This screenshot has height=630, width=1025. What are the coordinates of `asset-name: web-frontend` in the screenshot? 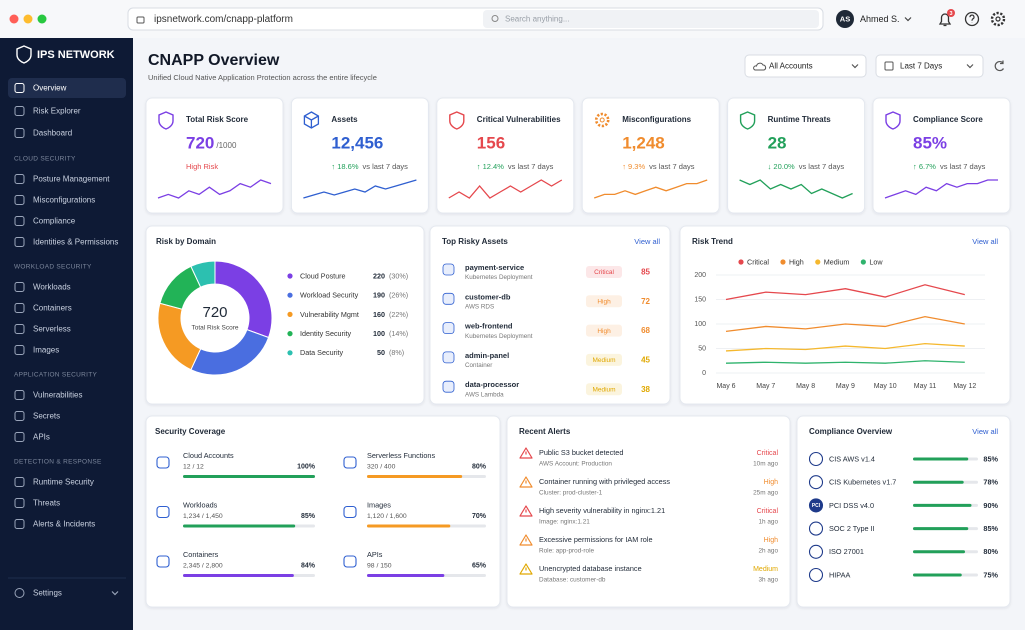 It's located at (488, 326).